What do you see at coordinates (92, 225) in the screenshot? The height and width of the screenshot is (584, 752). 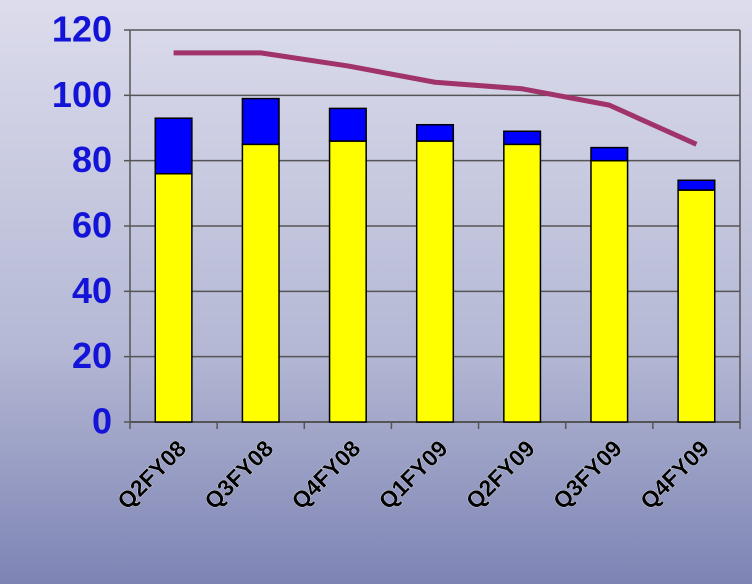 I see `y-tick-label: 60` at bounding box center [92, 225].